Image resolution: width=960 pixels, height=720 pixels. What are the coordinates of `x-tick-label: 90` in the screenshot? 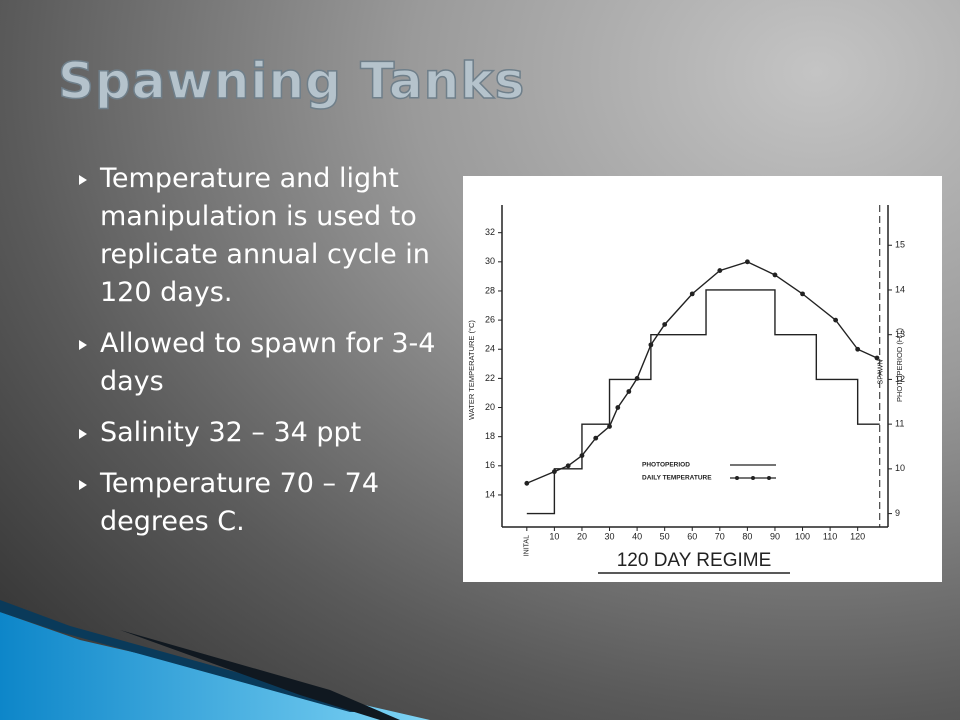 It's located at (775, 536).